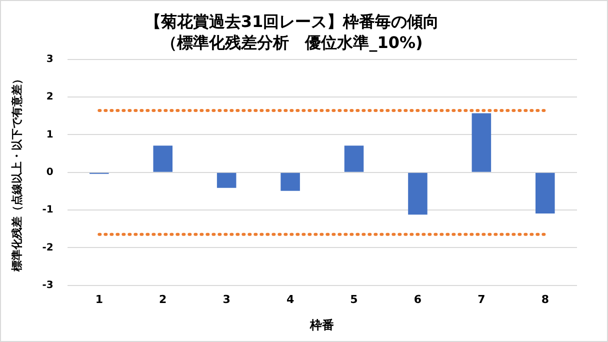 The height and width of the screenshot is (342, 608). Describe the element at coordinates (354, 299) in the screenshot. I see `x-tick-label: 5` at that location.